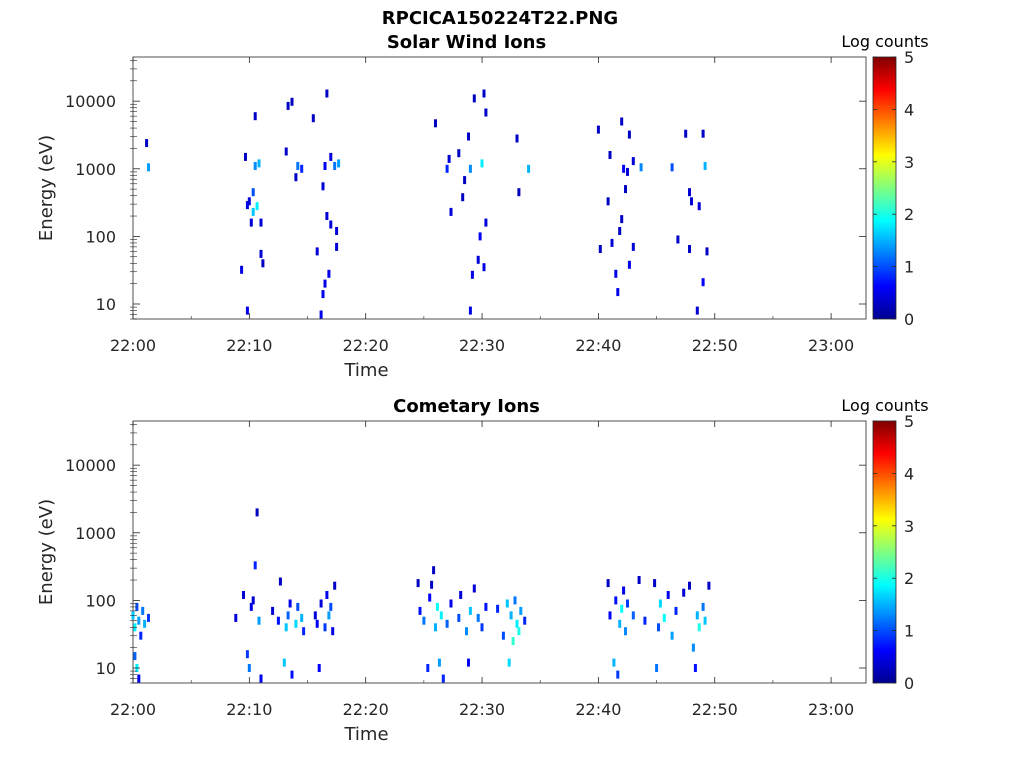  I want to click on colorbar-tick-label: 1, so click(909, 631).